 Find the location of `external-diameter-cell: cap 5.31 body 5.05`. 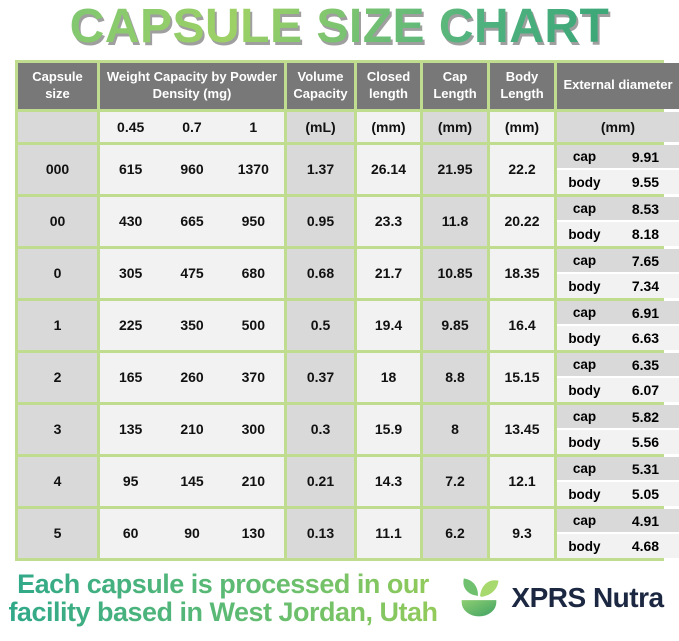

external-diameter-cell: cap 5.31 body 5.05 is located at coordinates (618, 481).